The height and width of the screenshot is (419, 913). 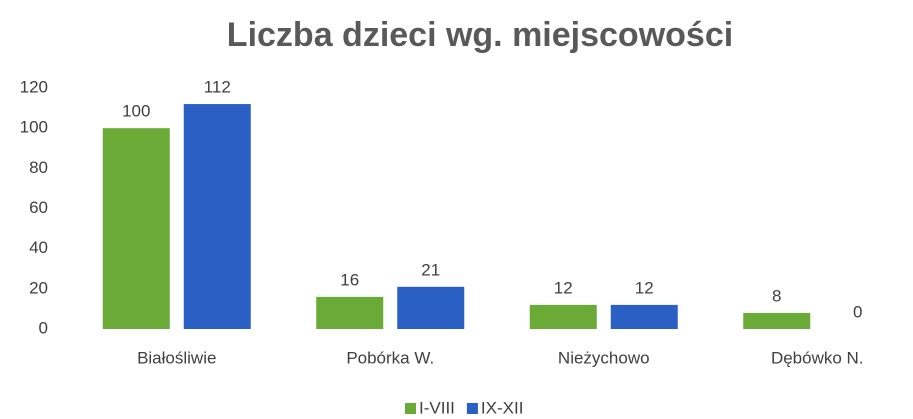 I want to click on y-tick-label: 60, so click(x=38, y=207).